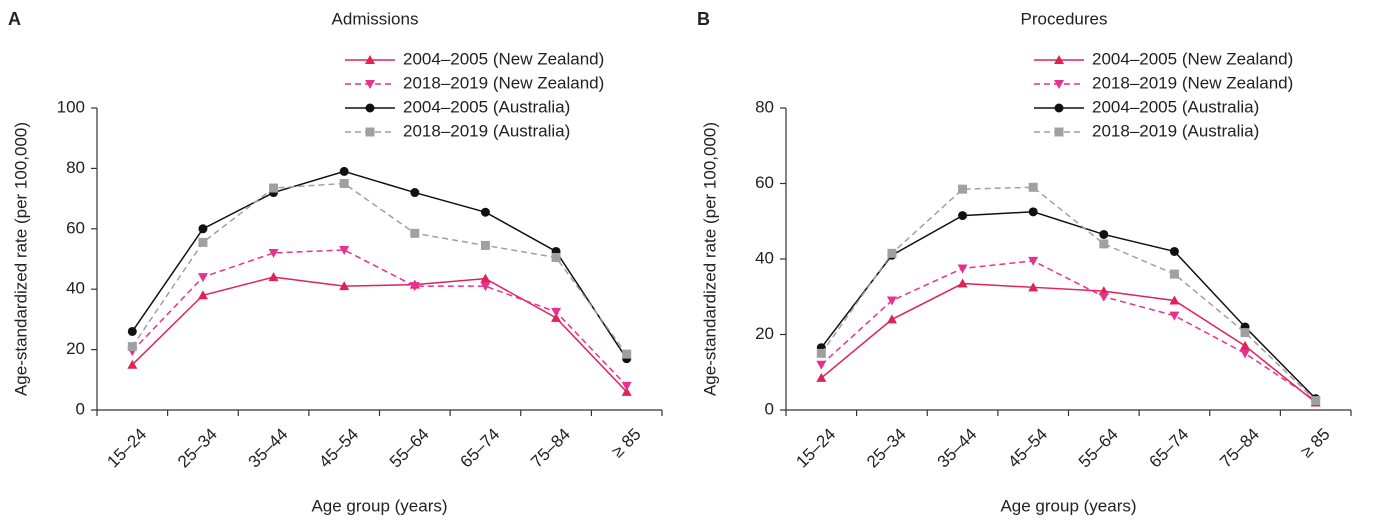 The height and width of the screenshot is (520, 1378). Describe the element at coordinates (375, 18) in the screenshot. I see `chart-title: Admissions` at that location.